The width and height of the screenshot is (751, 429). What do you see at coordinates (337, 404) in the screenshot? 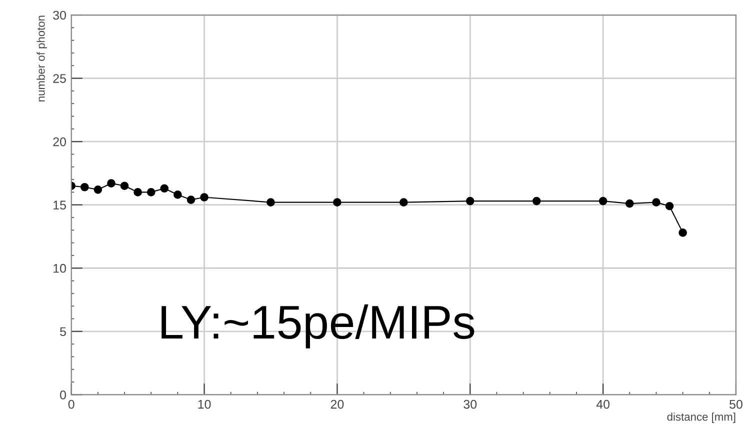
I see `x-tick-label: 20` at bounding box center [337, 404].